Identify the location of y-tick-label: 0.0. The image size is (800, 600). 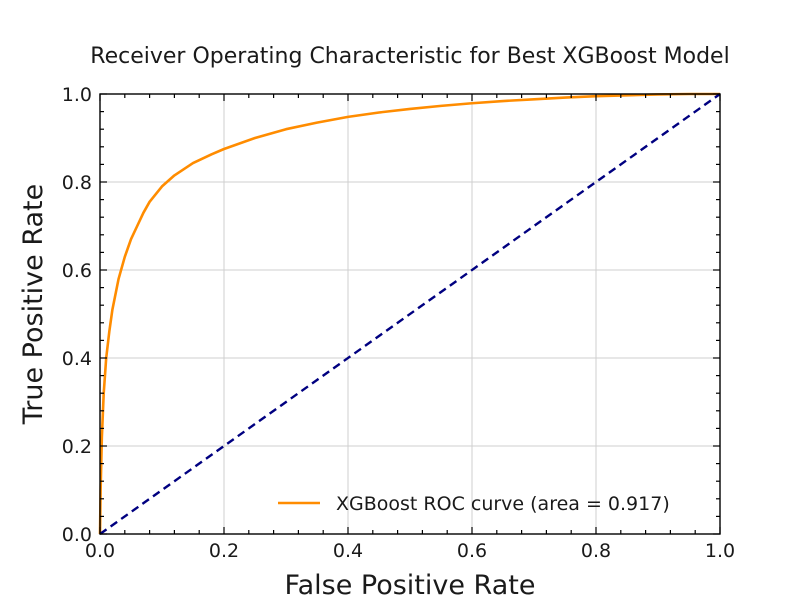
(77, 535).